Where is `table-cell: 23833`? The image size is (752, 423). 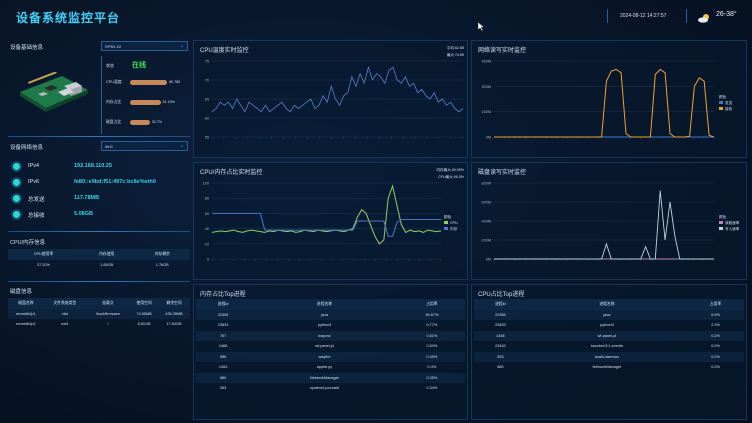 table-cell: 23833 is located at coordinates (223, 325).